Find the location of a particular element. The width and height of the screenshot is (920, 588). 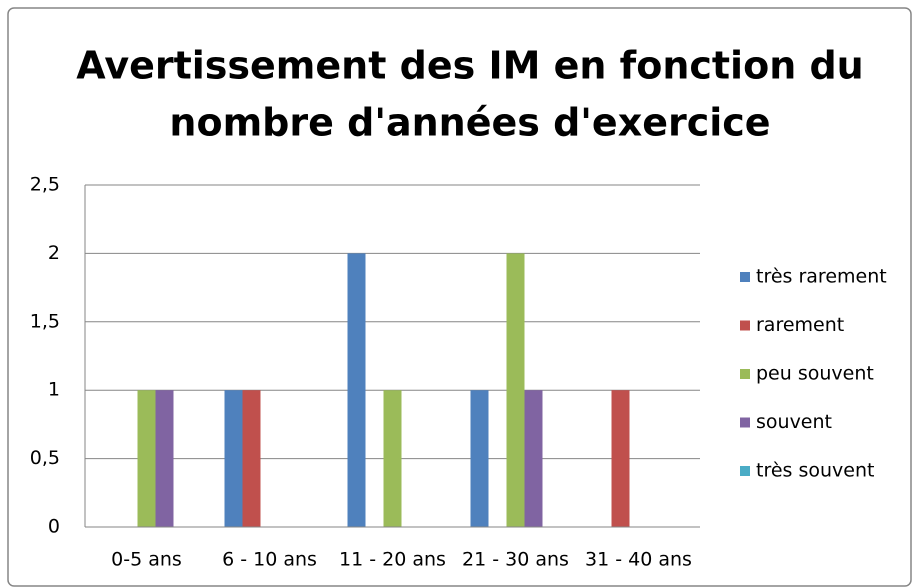

legend-label: très souvent is located at coordinates (815, 471).